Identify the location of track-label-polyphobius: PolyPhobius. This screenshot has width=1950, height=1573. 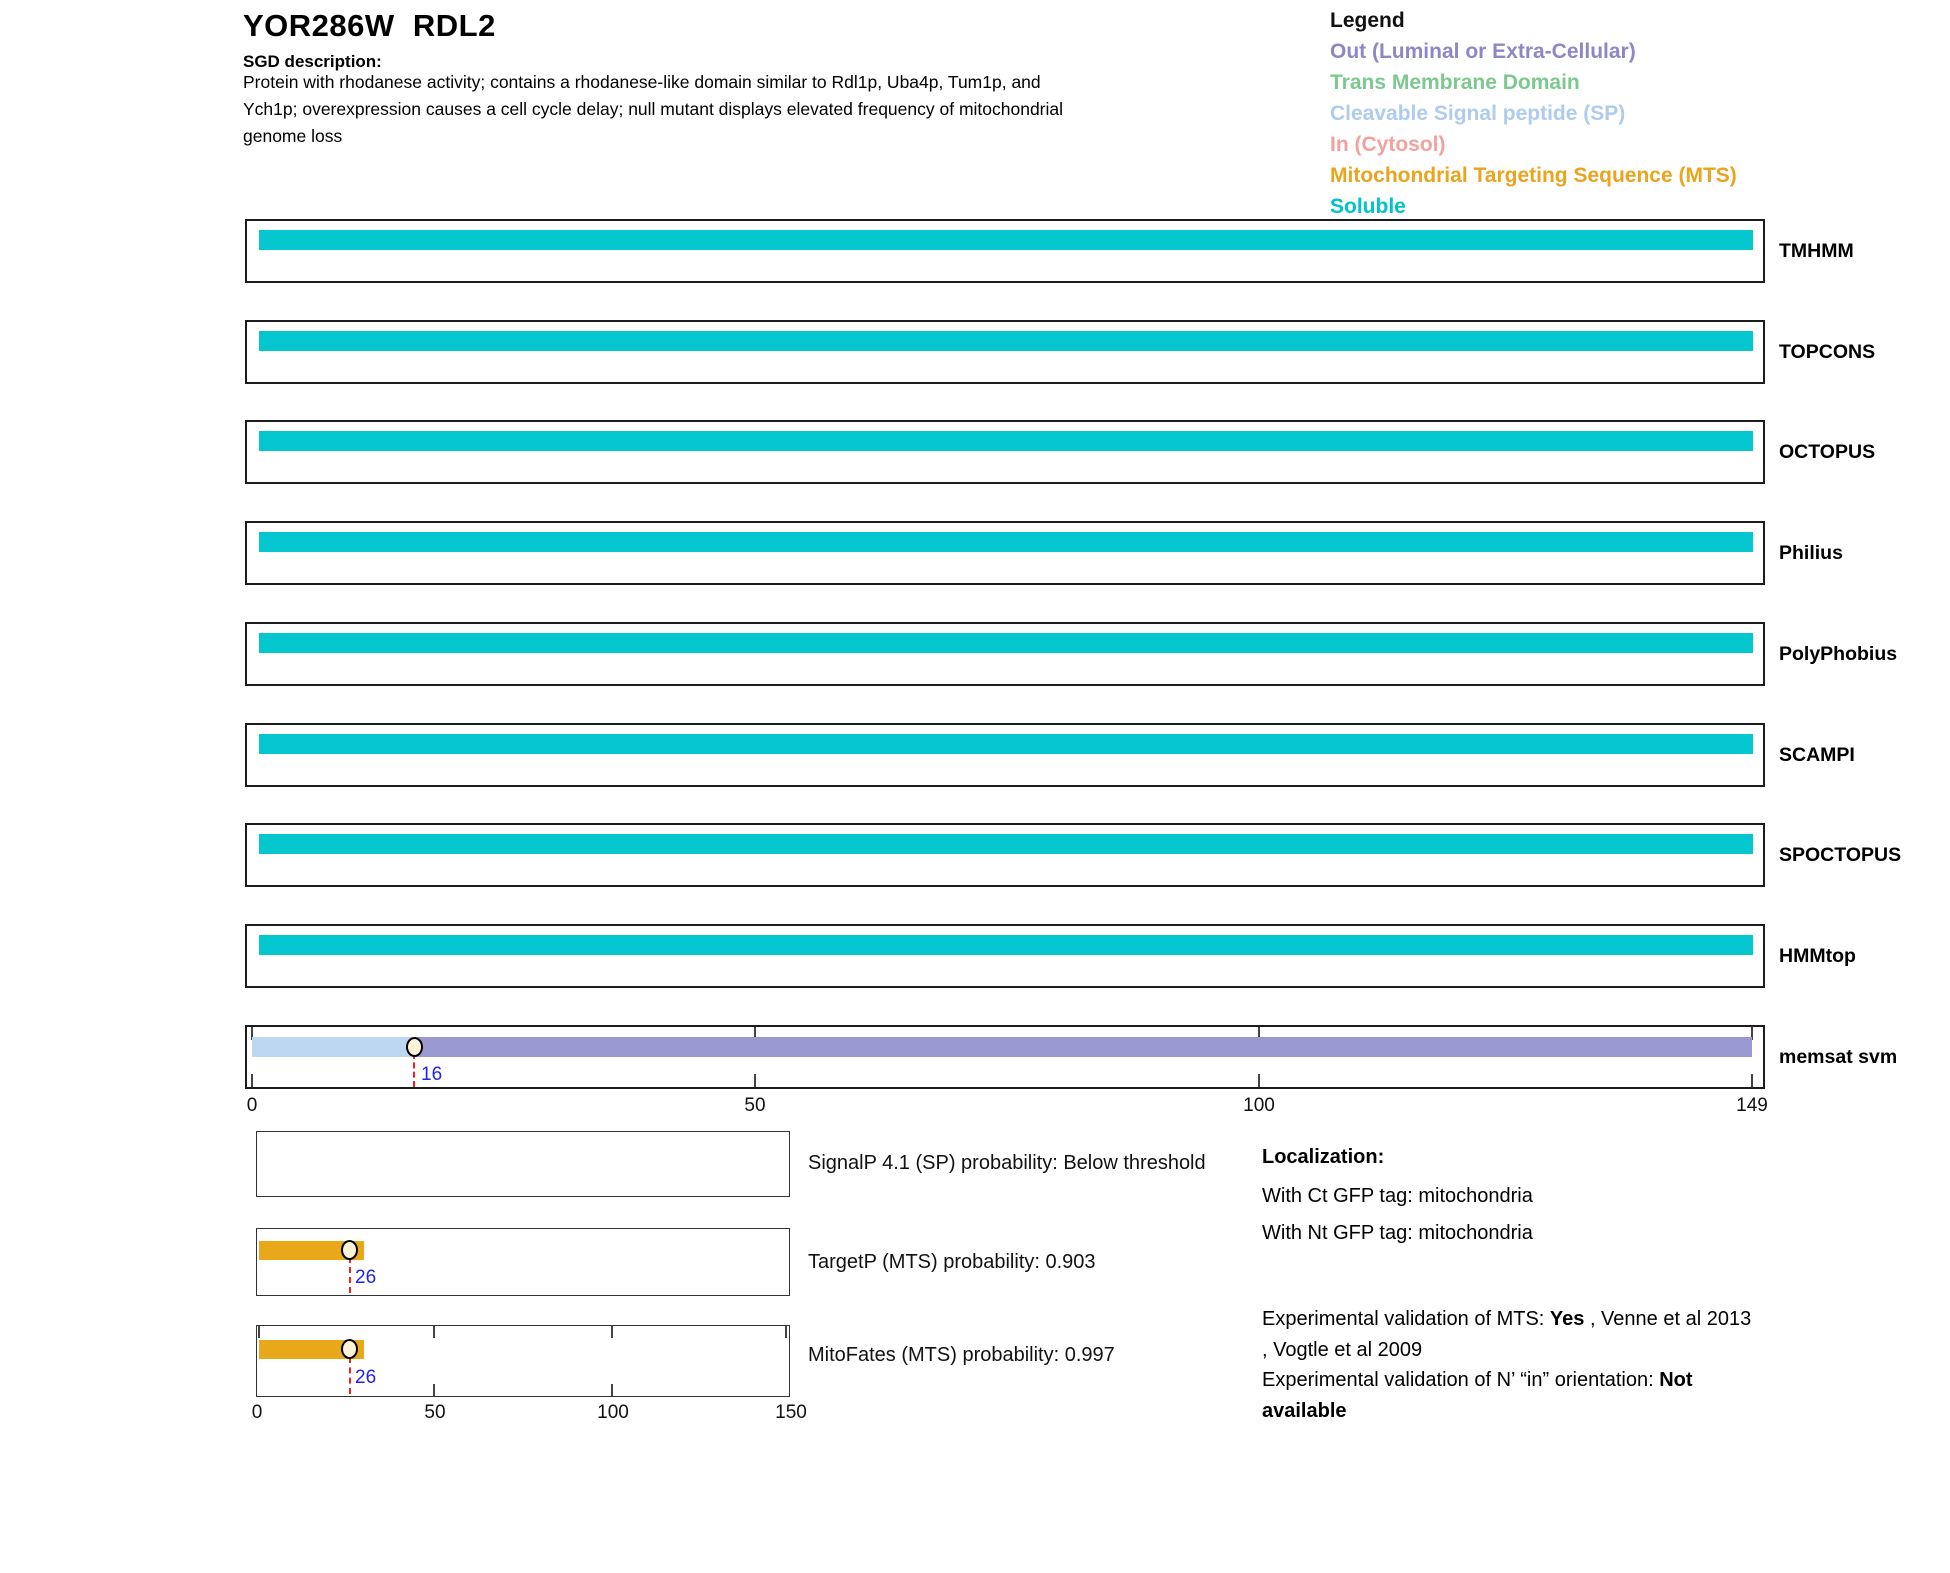
(1838, 654).